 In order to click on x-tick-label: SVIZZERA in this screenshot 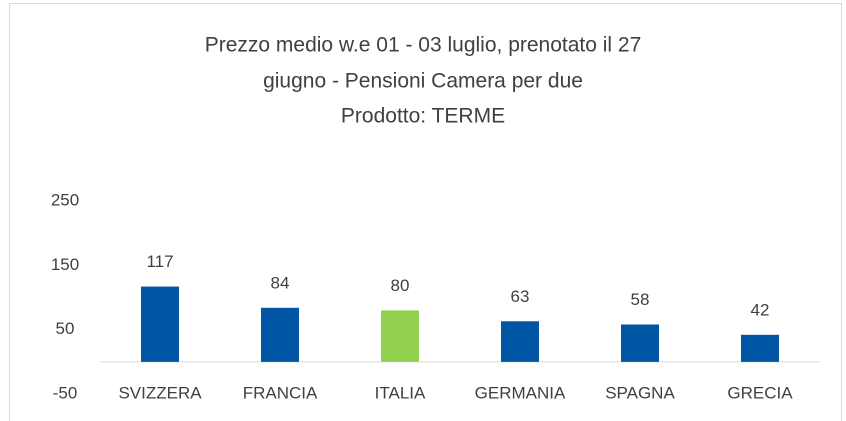, I will do `click(160, 392)`.